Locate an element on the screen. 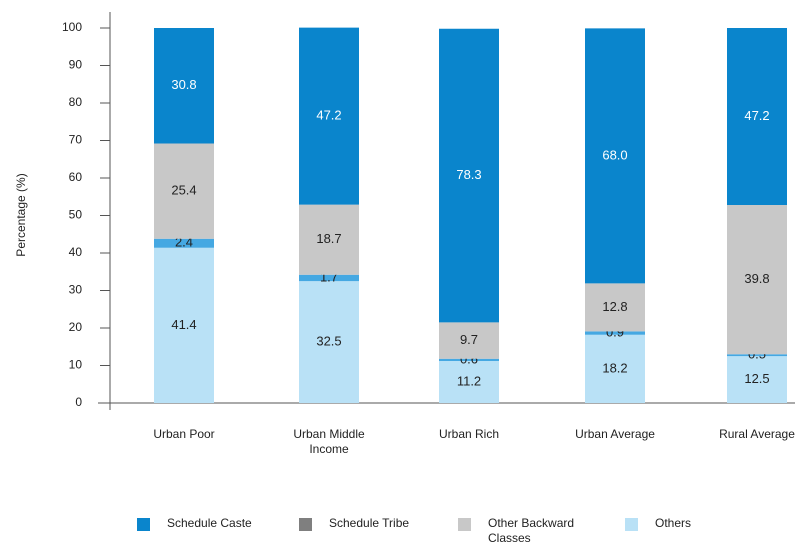  y-tick-label: 100 is located at coordinates (72, 27).